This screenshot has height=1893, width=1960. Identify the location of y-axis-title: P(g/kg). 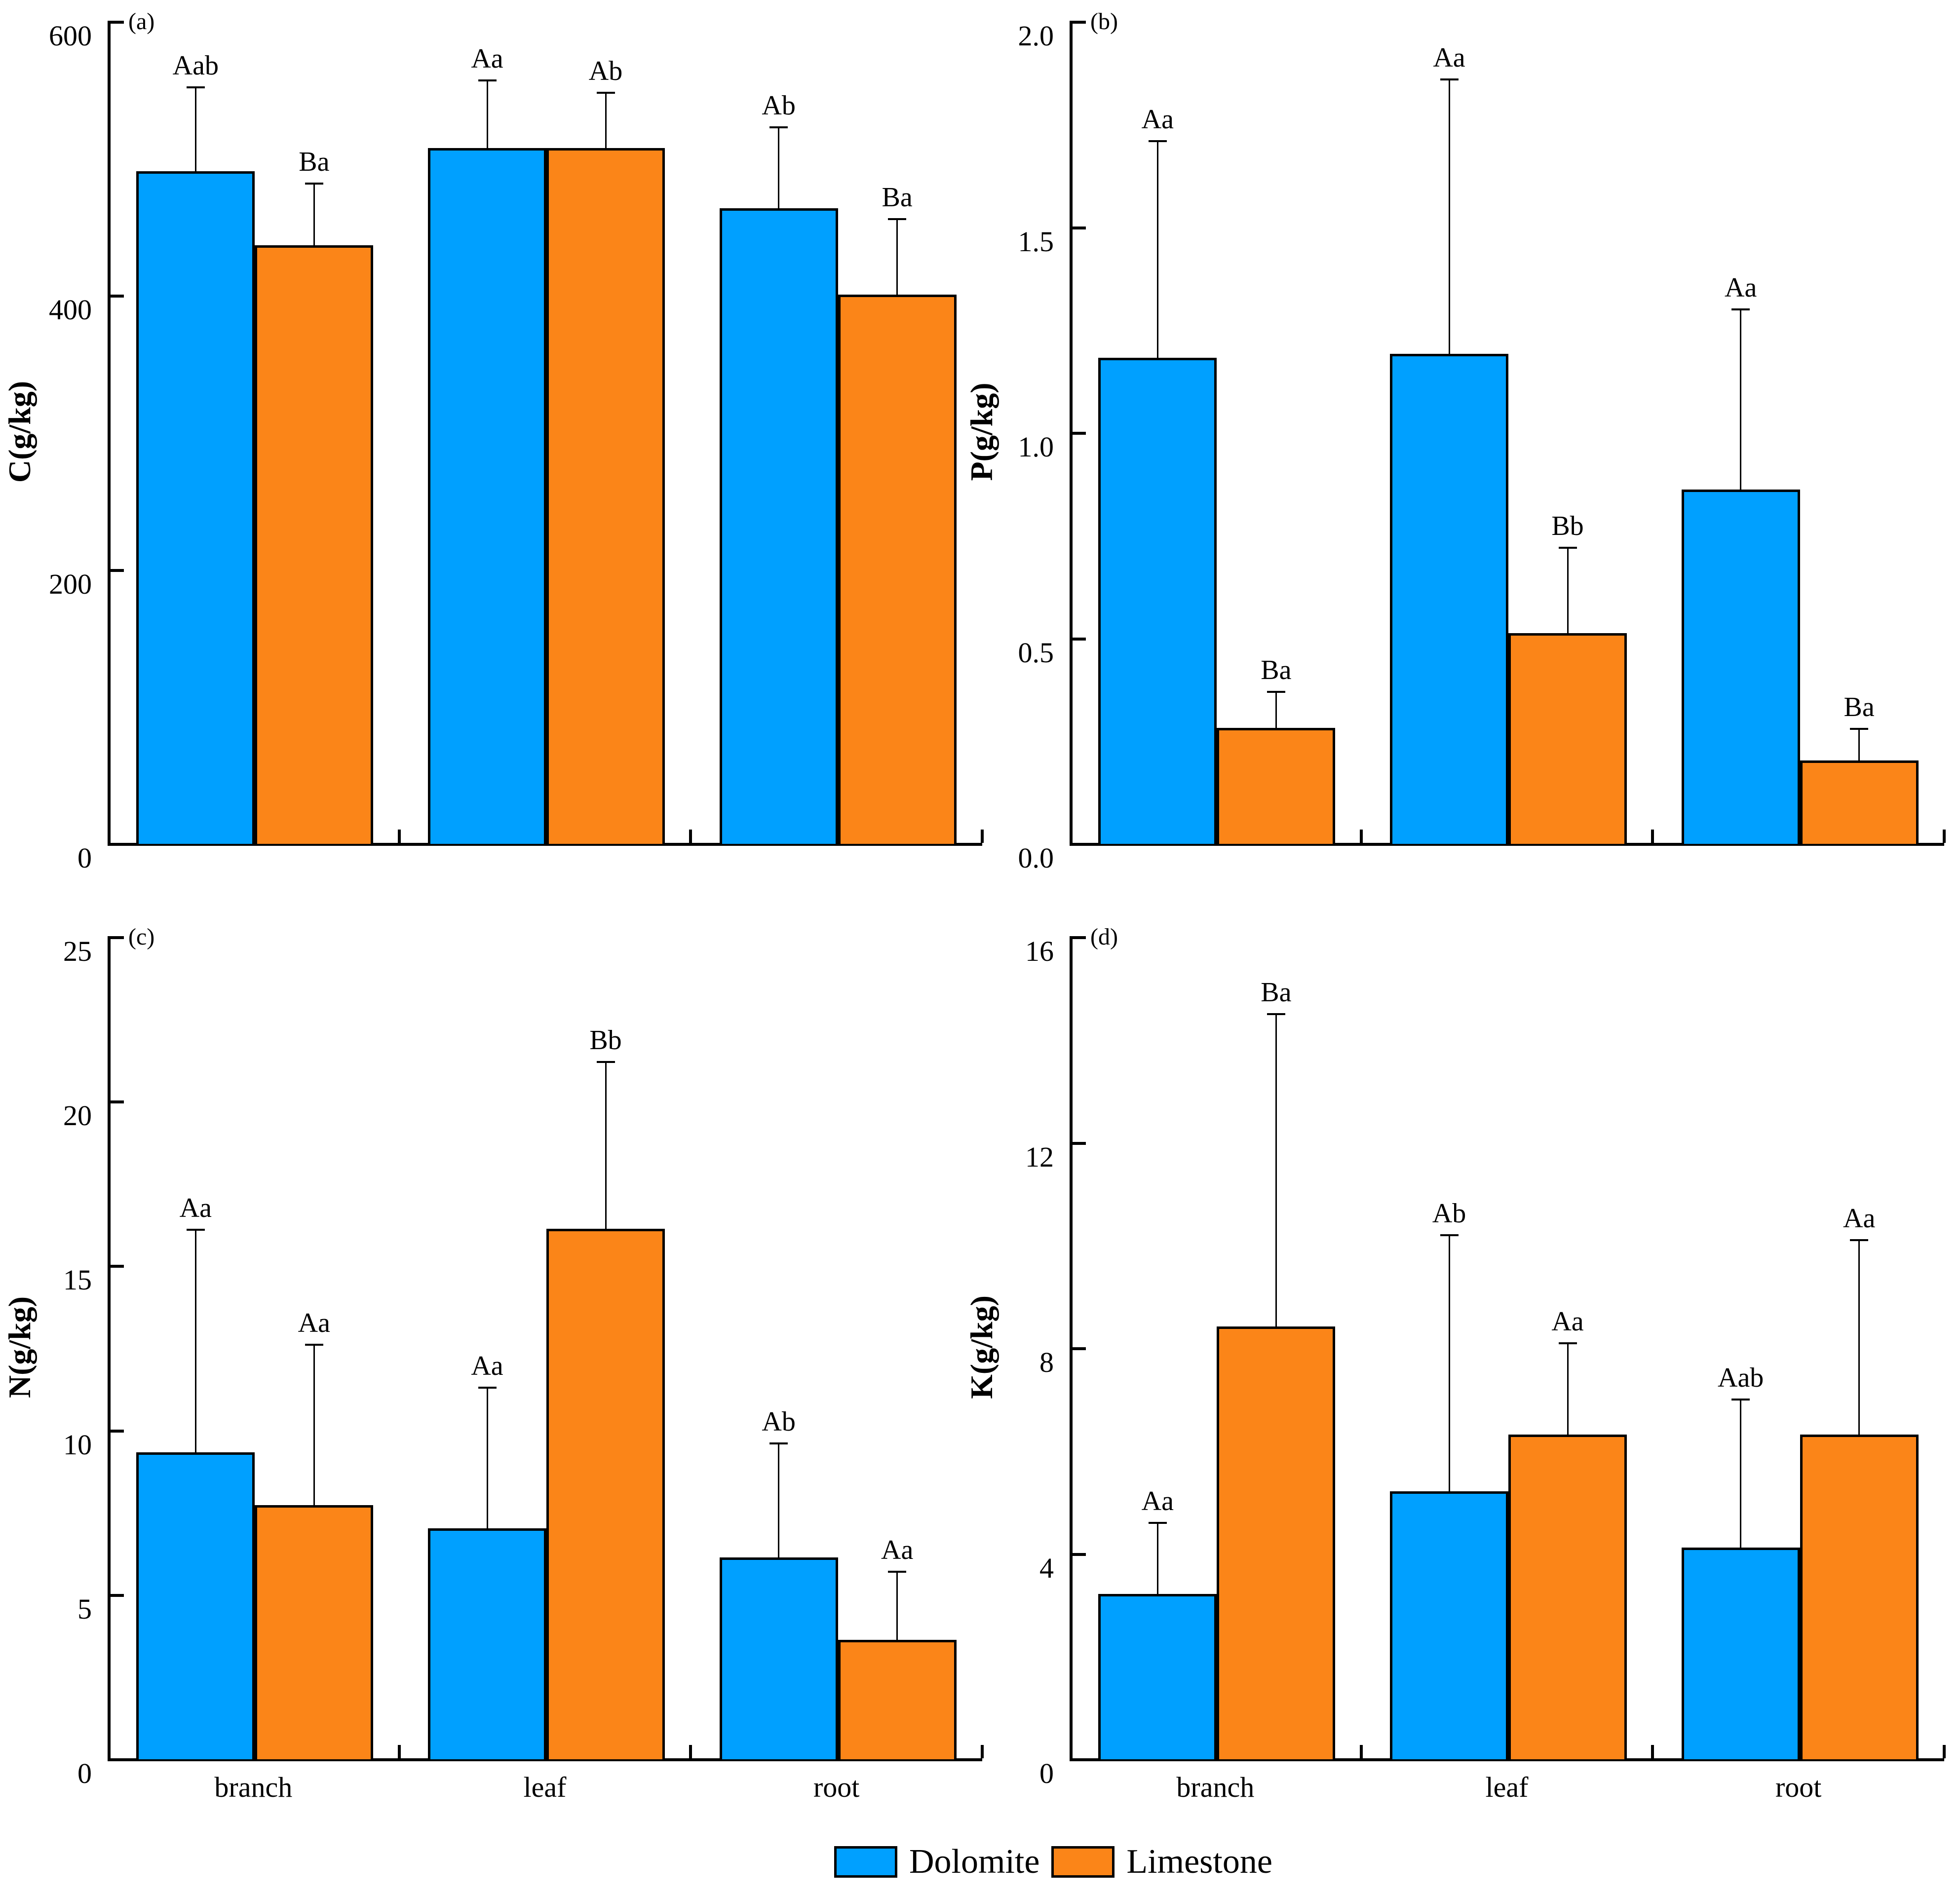
(981, 431).